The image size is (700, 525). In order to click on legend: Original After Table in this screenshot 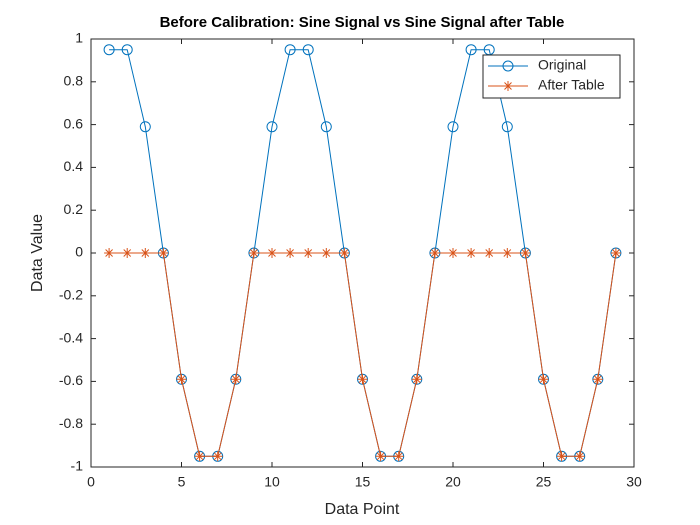, I will do `click(551, 76)`.